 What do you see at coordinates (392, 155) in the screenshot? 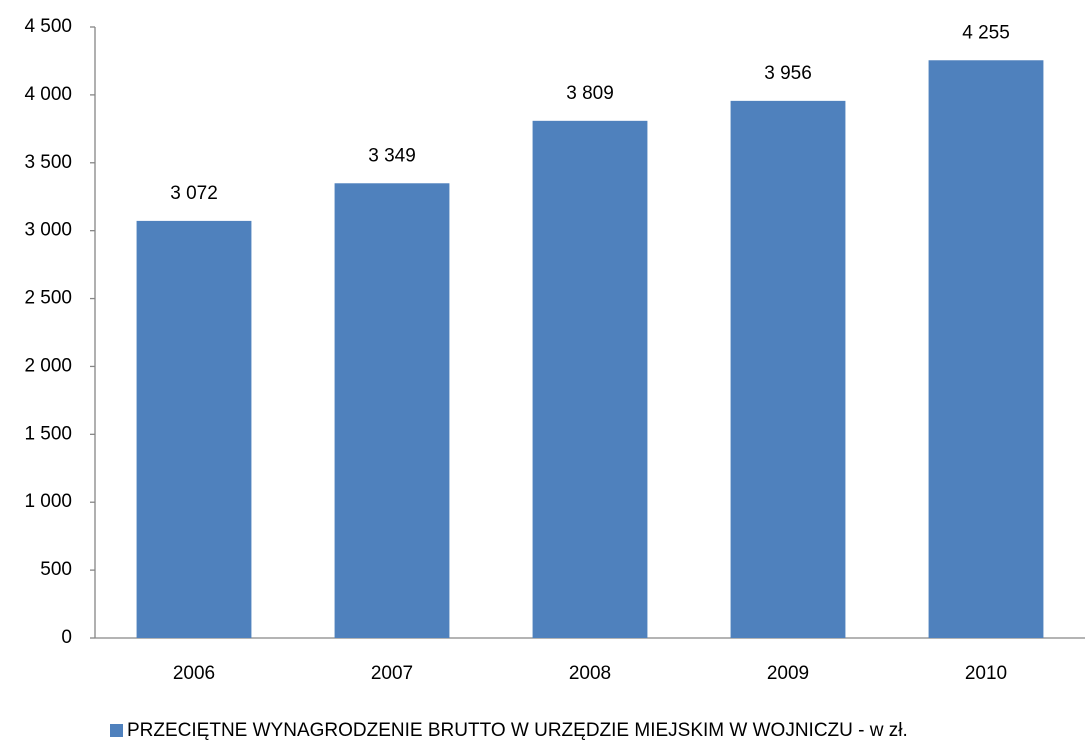
I see `data-label: 3 349` at bounding box center [392, 155].